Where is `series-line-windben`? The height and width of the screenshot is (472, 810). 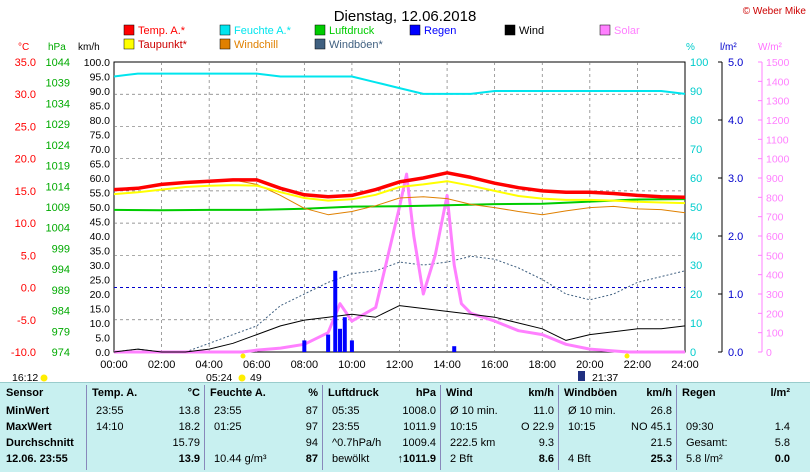
series-line-windben is located at coordinates (399, 304).